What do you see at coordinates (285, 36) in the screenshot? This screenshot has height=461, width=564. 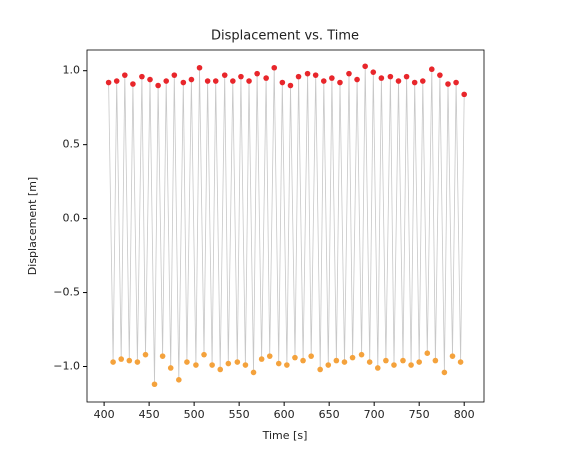 I see `chart-title: Displacement vs. Time` at bounding box center [285, 36].